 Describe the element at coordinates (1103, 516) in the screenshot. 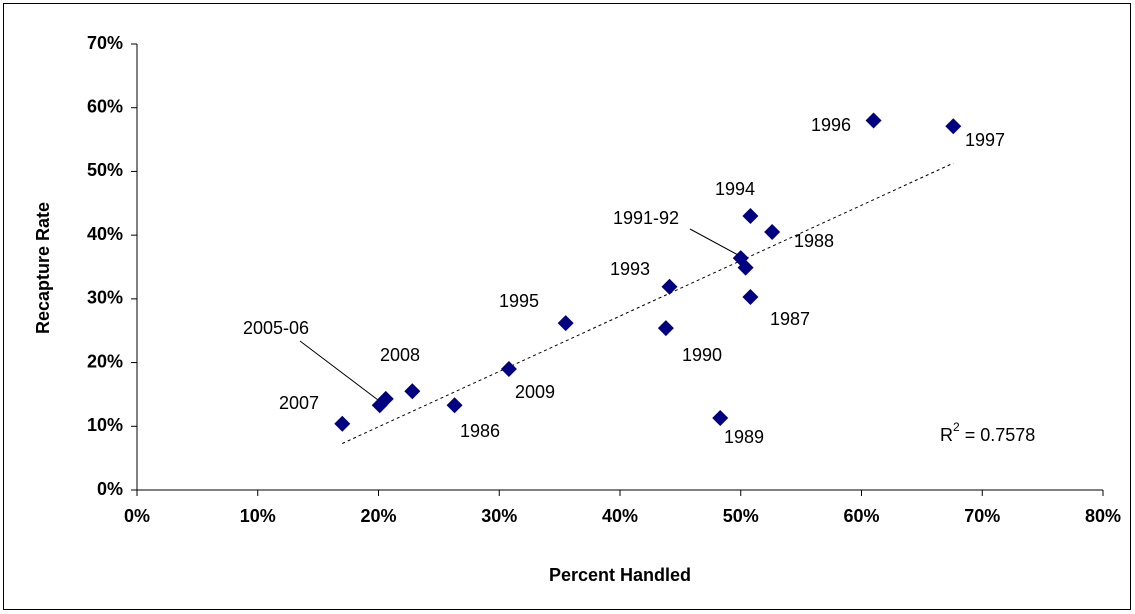

I see `x-tick-label: 80%` at that location.